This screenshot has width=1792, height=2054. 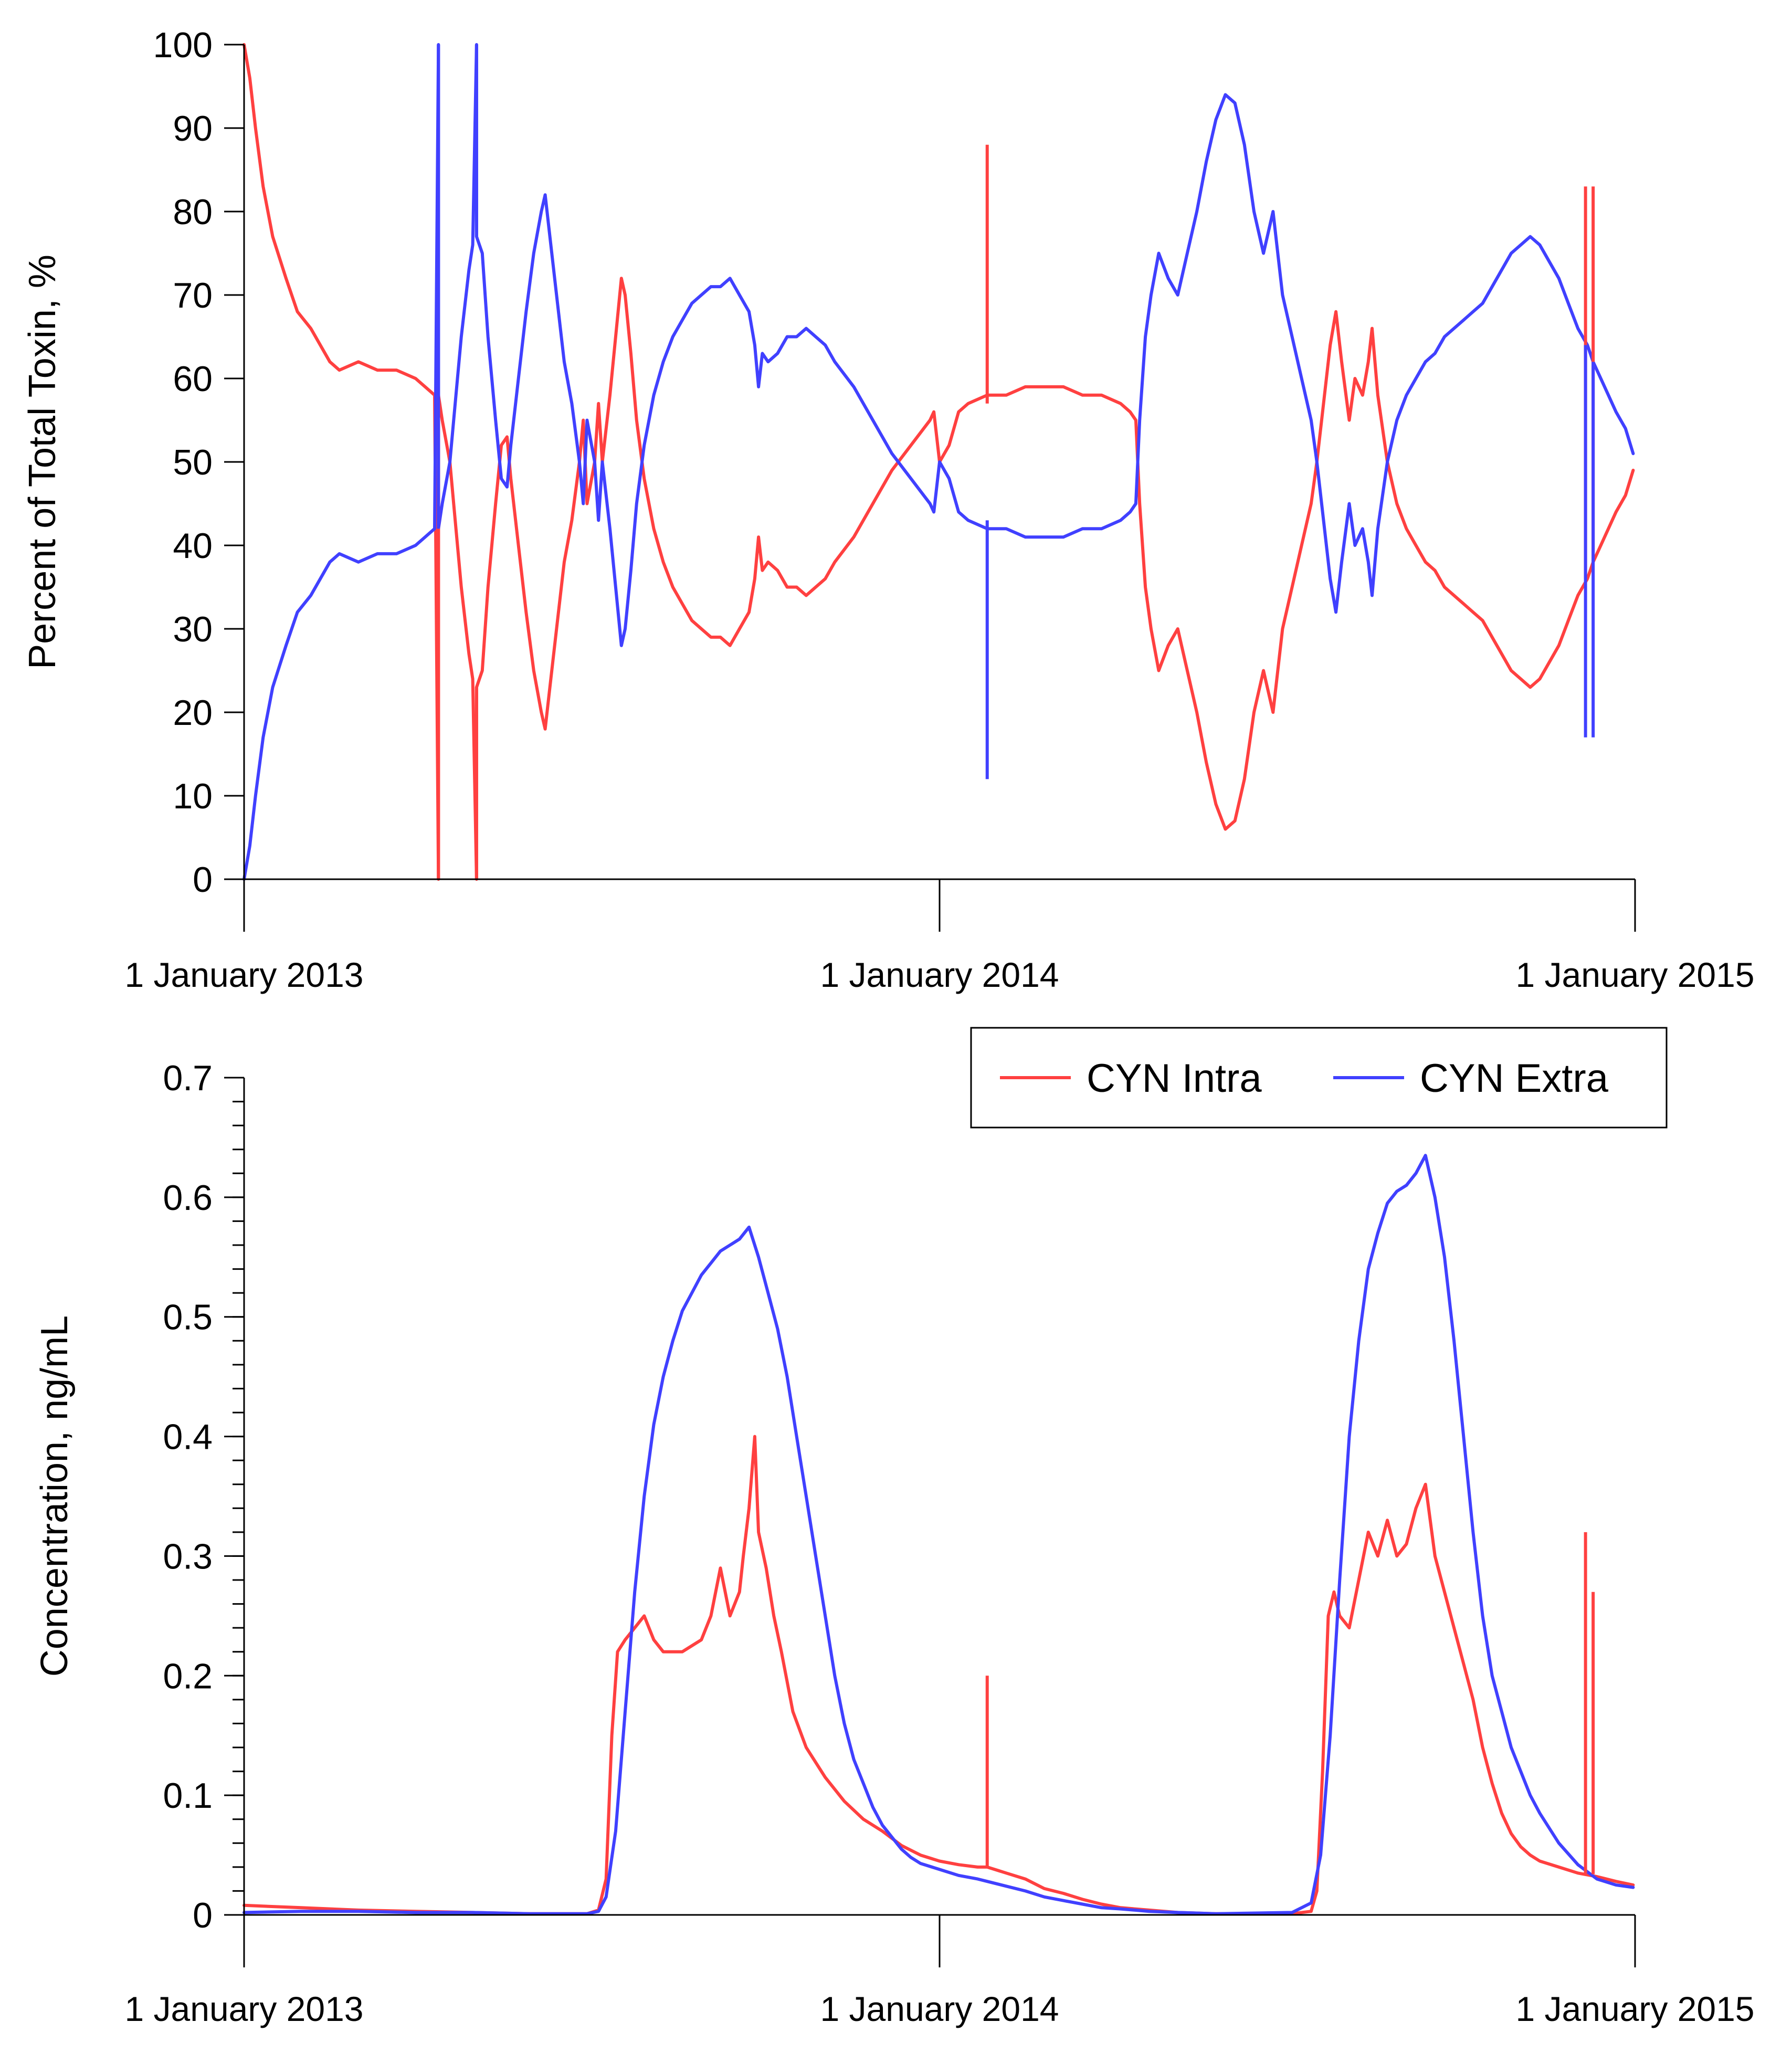 I want to click on legend: CYN Intra CYN Extra, so click(x=1319, y=1078).